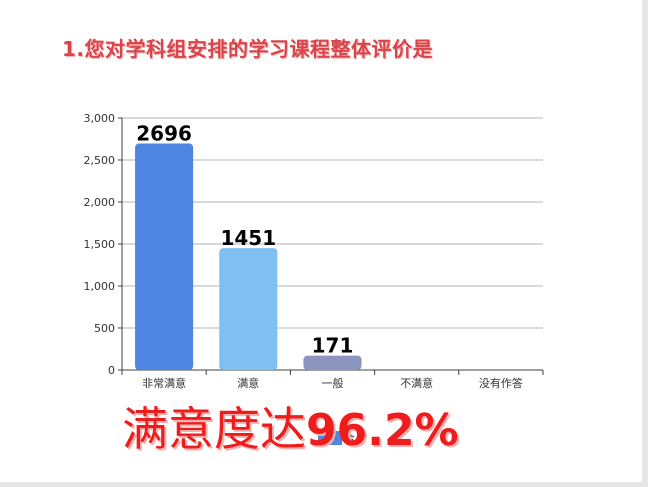 This screenshot has width=648, height=487. What do you see at coordinates (501, 383) in the screenshot?
I see `x-tick-label: 没有作答` at bounding box center [501, 383].